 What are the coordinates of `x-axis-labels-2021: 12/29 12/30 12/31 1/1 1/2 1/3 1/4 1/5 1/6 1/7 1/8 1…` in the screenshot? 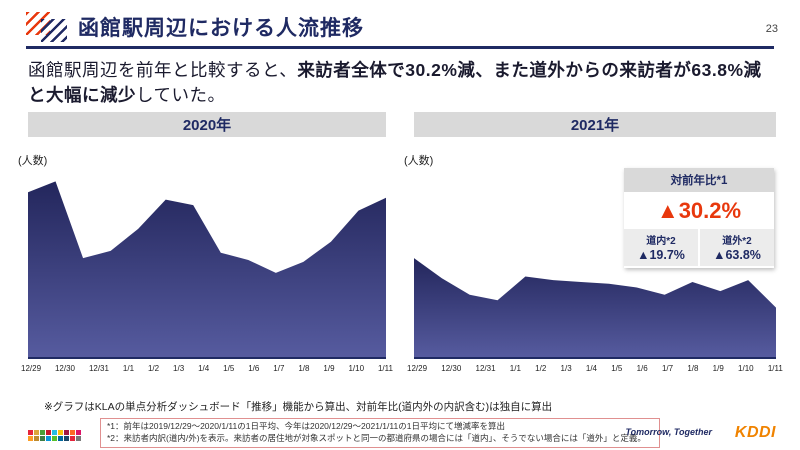 It's located at (595, 368).